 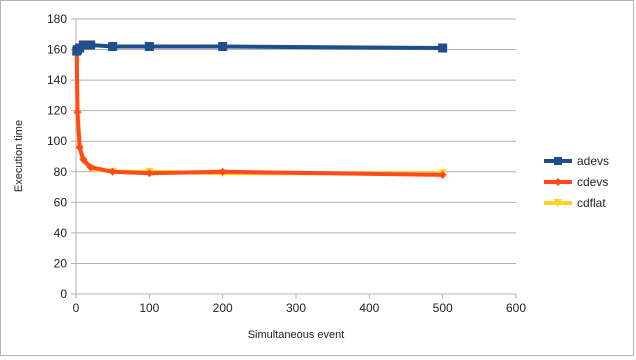 I want to click on y-tick-label-0: 0, so click(x=63, y=294).